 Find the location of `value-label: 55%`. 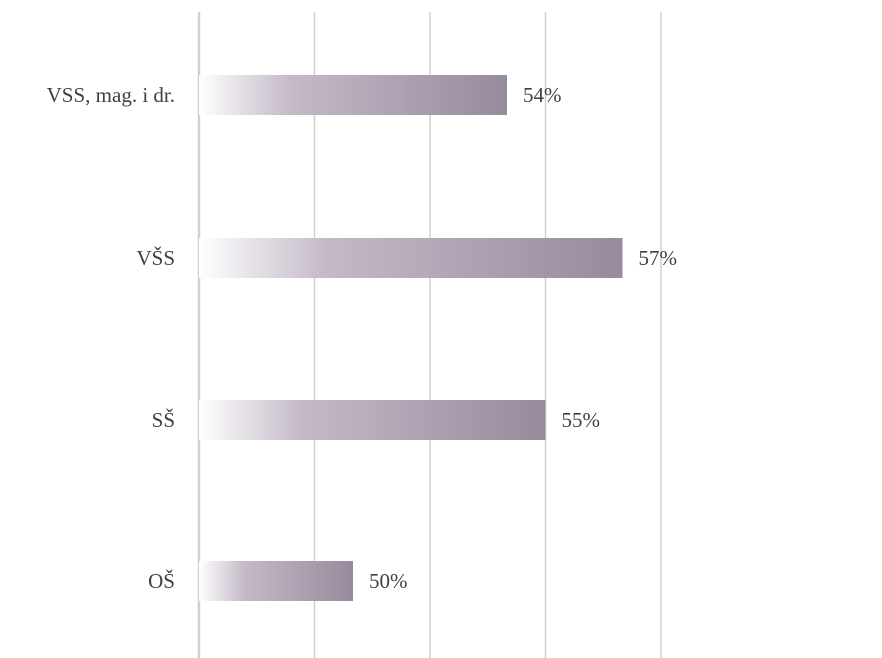

value-label: 55% is located at coordinates (581, 420).